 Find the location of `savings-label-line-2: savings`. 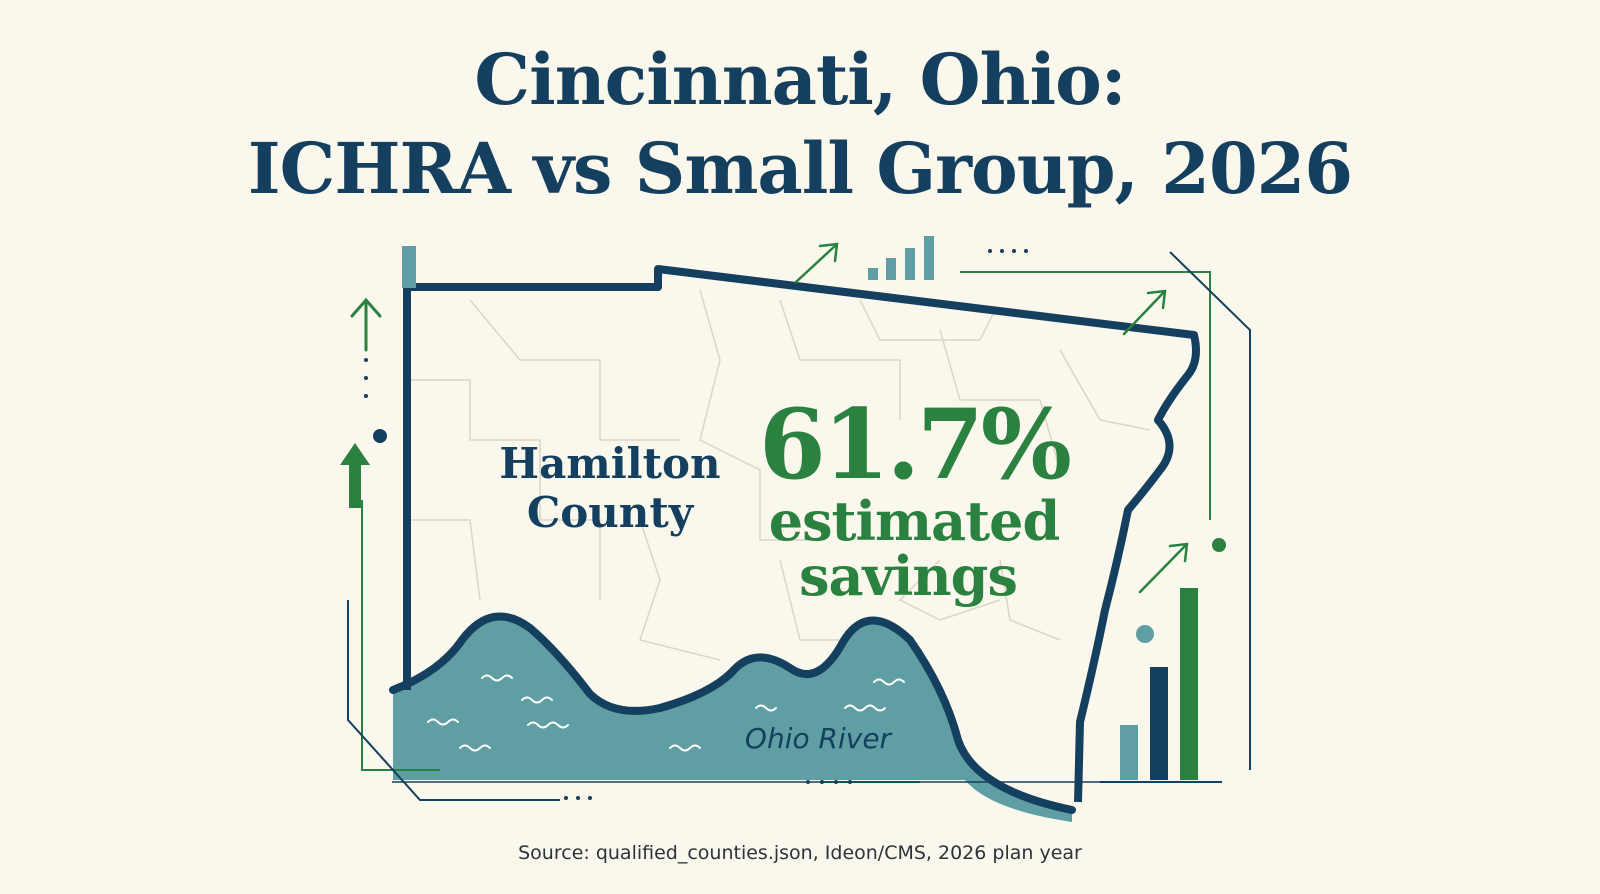

savings-label-line-2: savings is located at coordinates (908, 576).